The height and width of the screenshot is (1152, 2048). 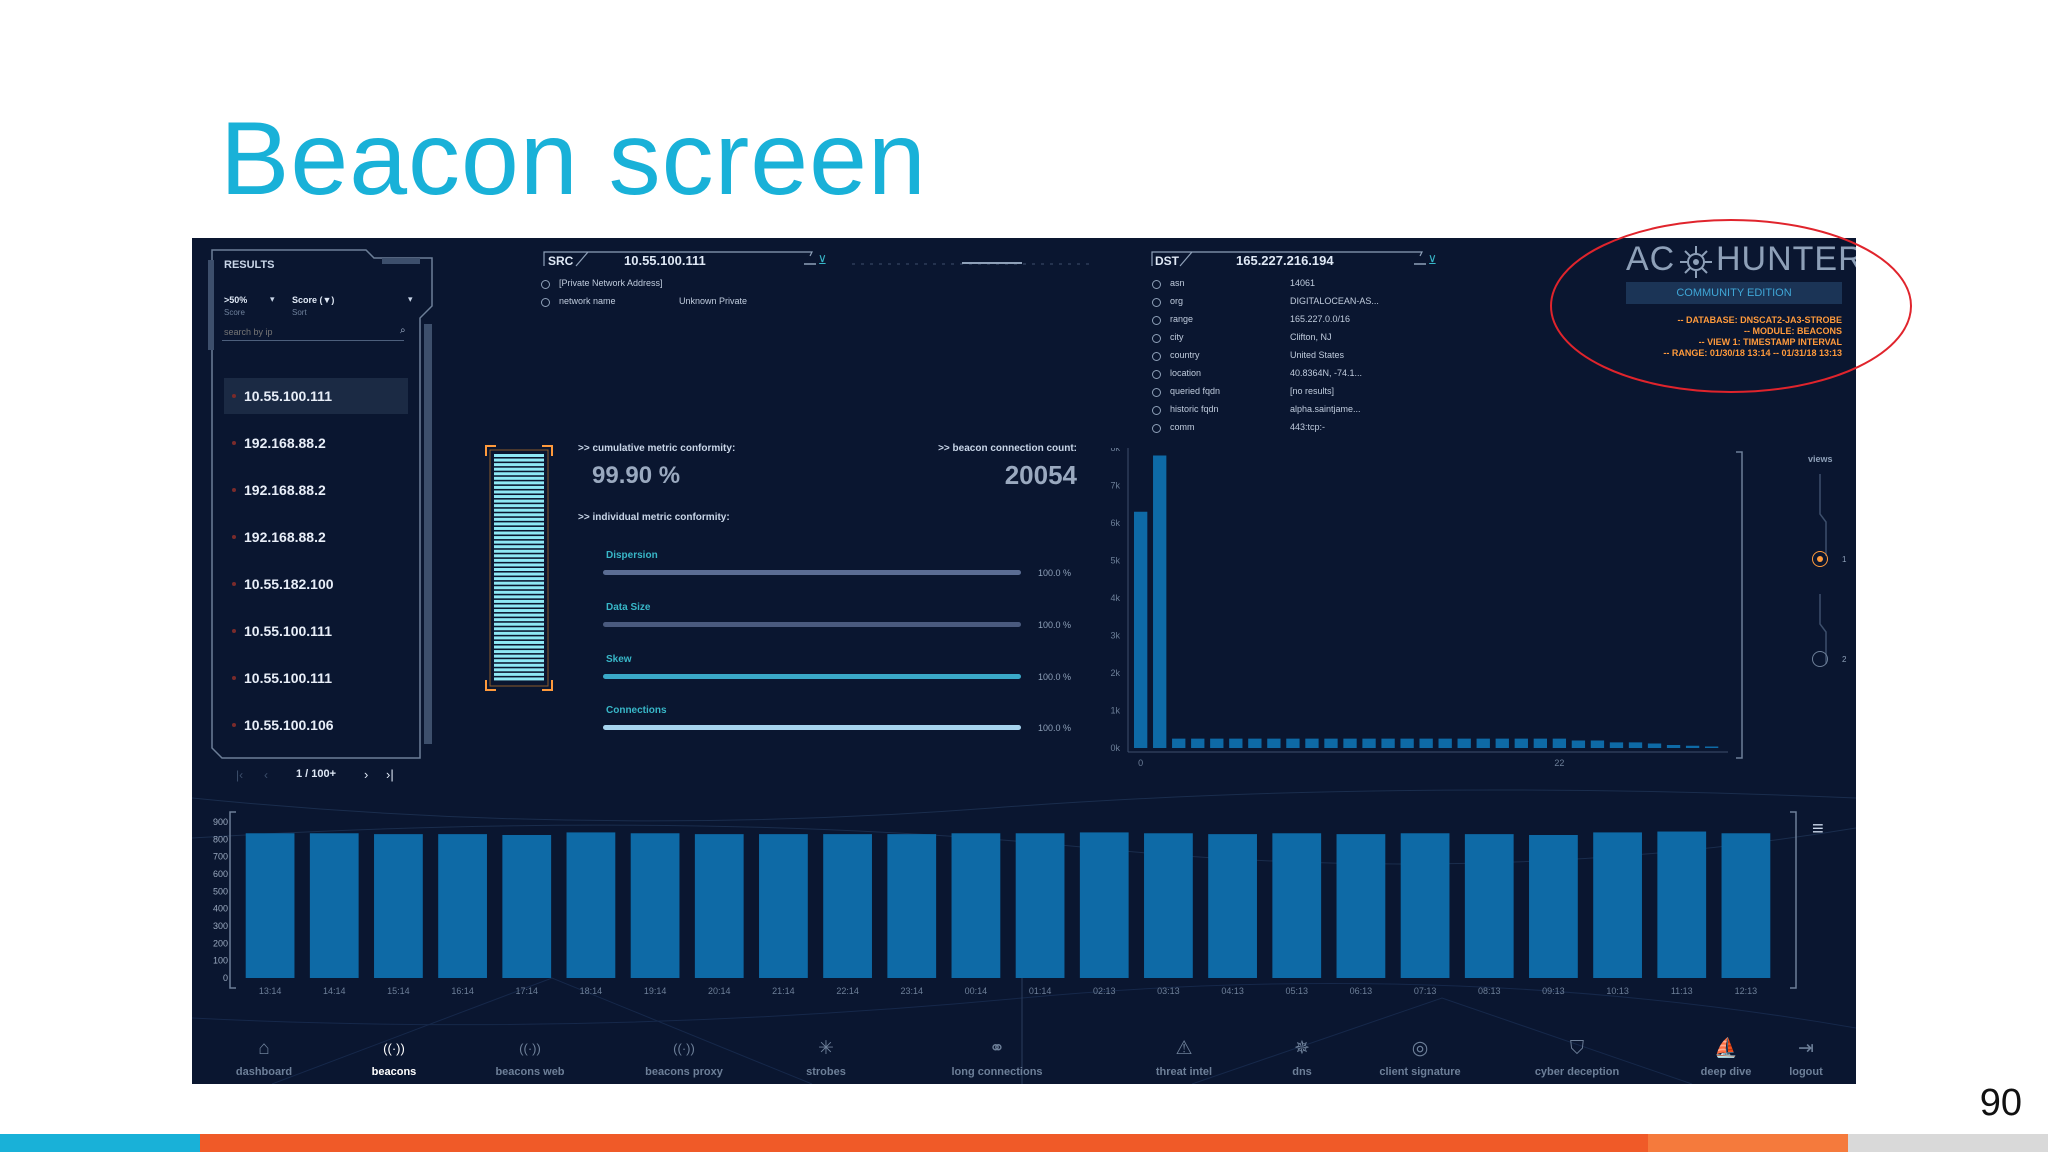 What do you see at coordinates (366, 774) in the screenshot?
I see `next-page-icon: ›` at bounding box center [366, 774].